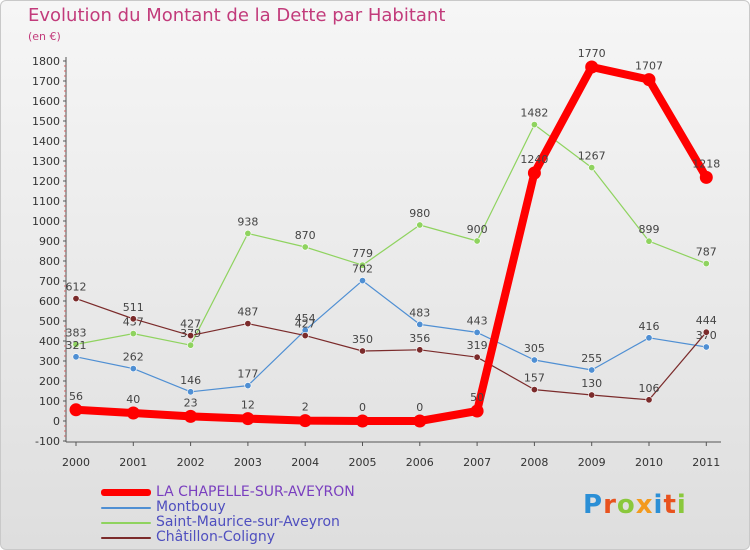 This screenshot has height=550, width=750. I want to click on data-label-ch-tillon-coligny: 612, so click(76, 287).